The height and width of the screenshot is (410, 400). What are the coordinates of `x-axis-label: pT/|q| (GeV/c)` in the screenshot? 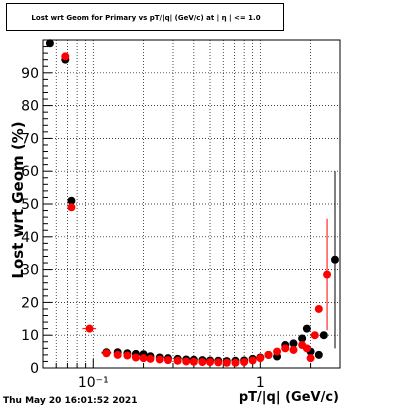 It's located at (289, 397).